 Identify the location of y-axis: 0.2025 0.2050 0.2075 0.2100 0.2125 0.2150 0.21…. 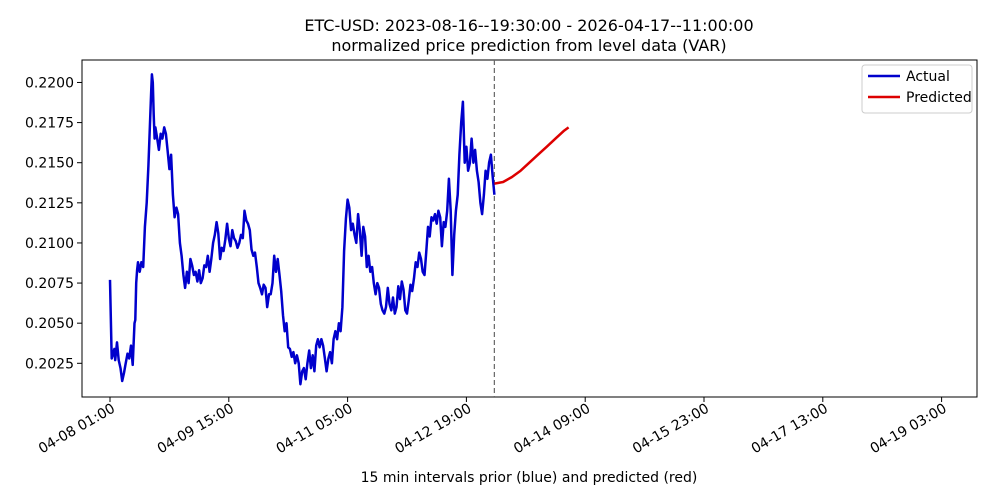
(53, 223).